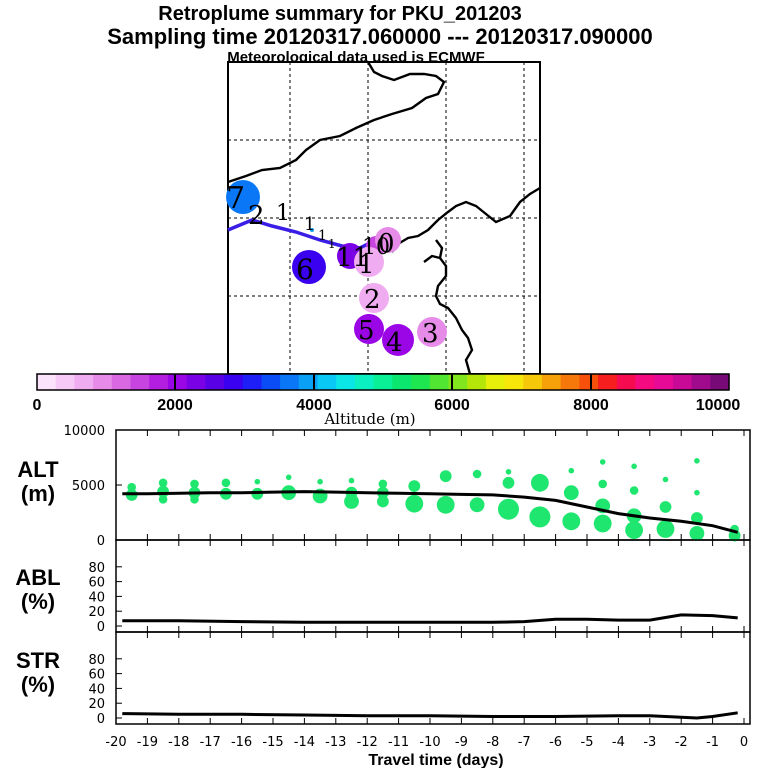  I want to click on alt-yticks: 10000 5000 0, so click(93, 486).